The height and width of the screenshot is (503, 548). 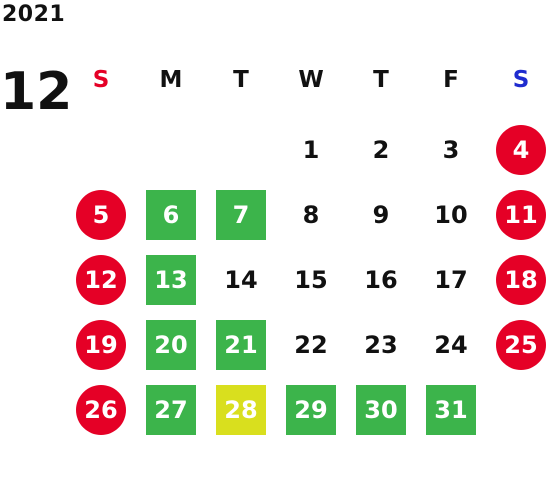 I want to click on weekday-header-sat: S, so click(x=521, y=80).